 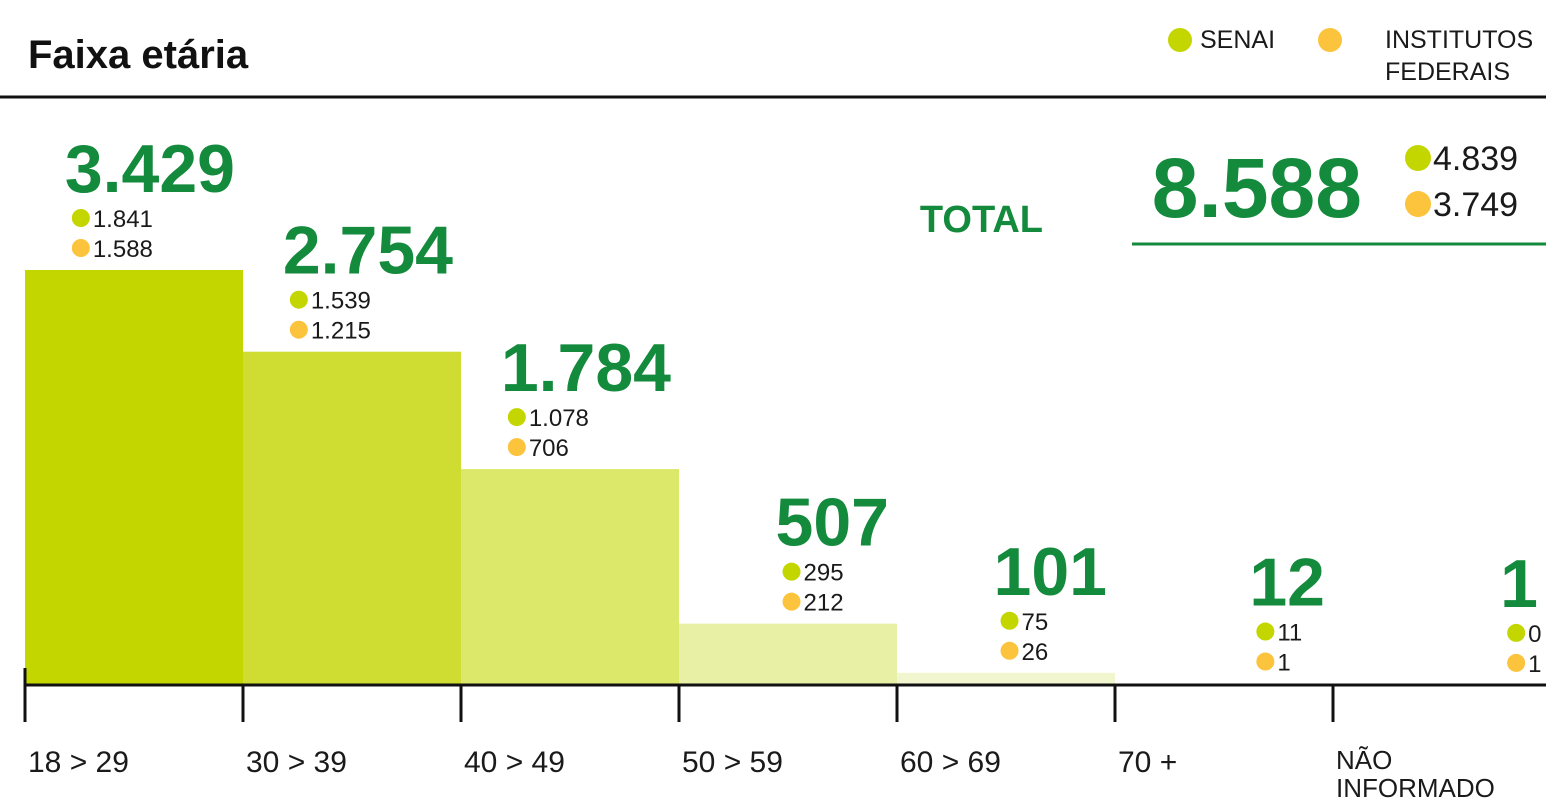 I want to click on x-tick-label: 70 +, so click(x=1148, y=762).